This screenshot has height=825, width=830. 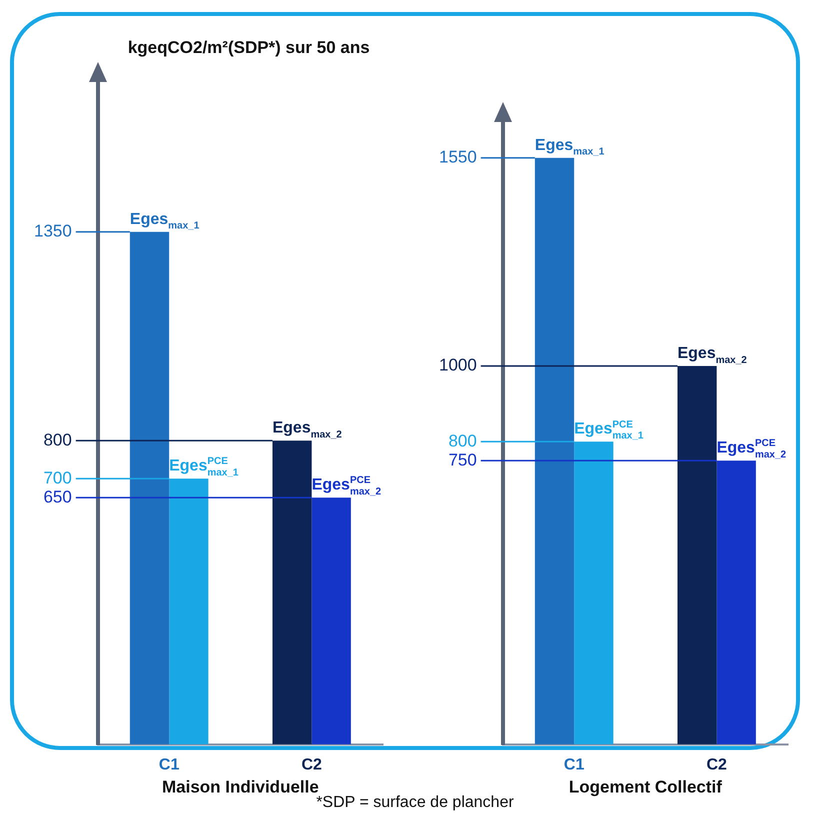 What do you see at coordinates (645, 786) in the screenshot?
I see `x-axis-title: Logement Collectif` at bounding box center [645, 786].